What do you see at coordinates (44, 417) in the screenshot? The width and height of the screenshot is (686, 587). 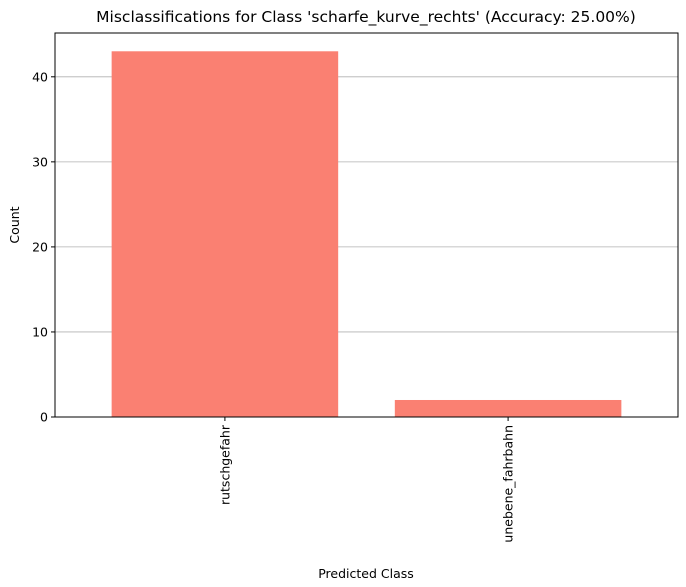 I see `y-tick-label: 0` at bounding box center [44, 417].